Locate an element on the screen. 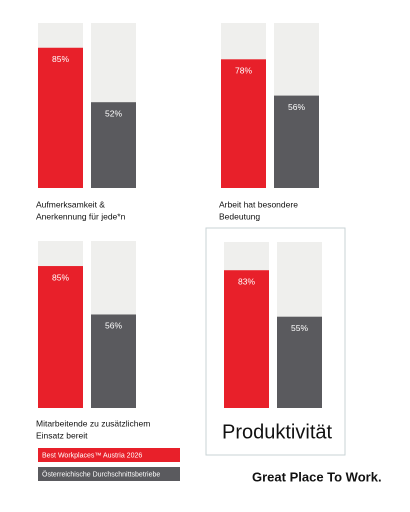  legend-label: Österreichische Durchschnittsbetriebe is located at coordinates (101, 474).